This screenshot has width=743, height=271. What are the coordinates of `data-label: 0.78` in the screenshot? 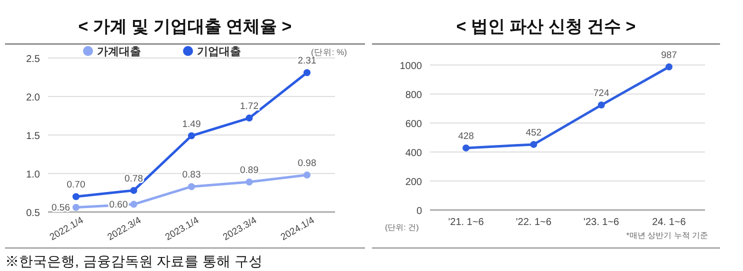 It's located at (133, 178).